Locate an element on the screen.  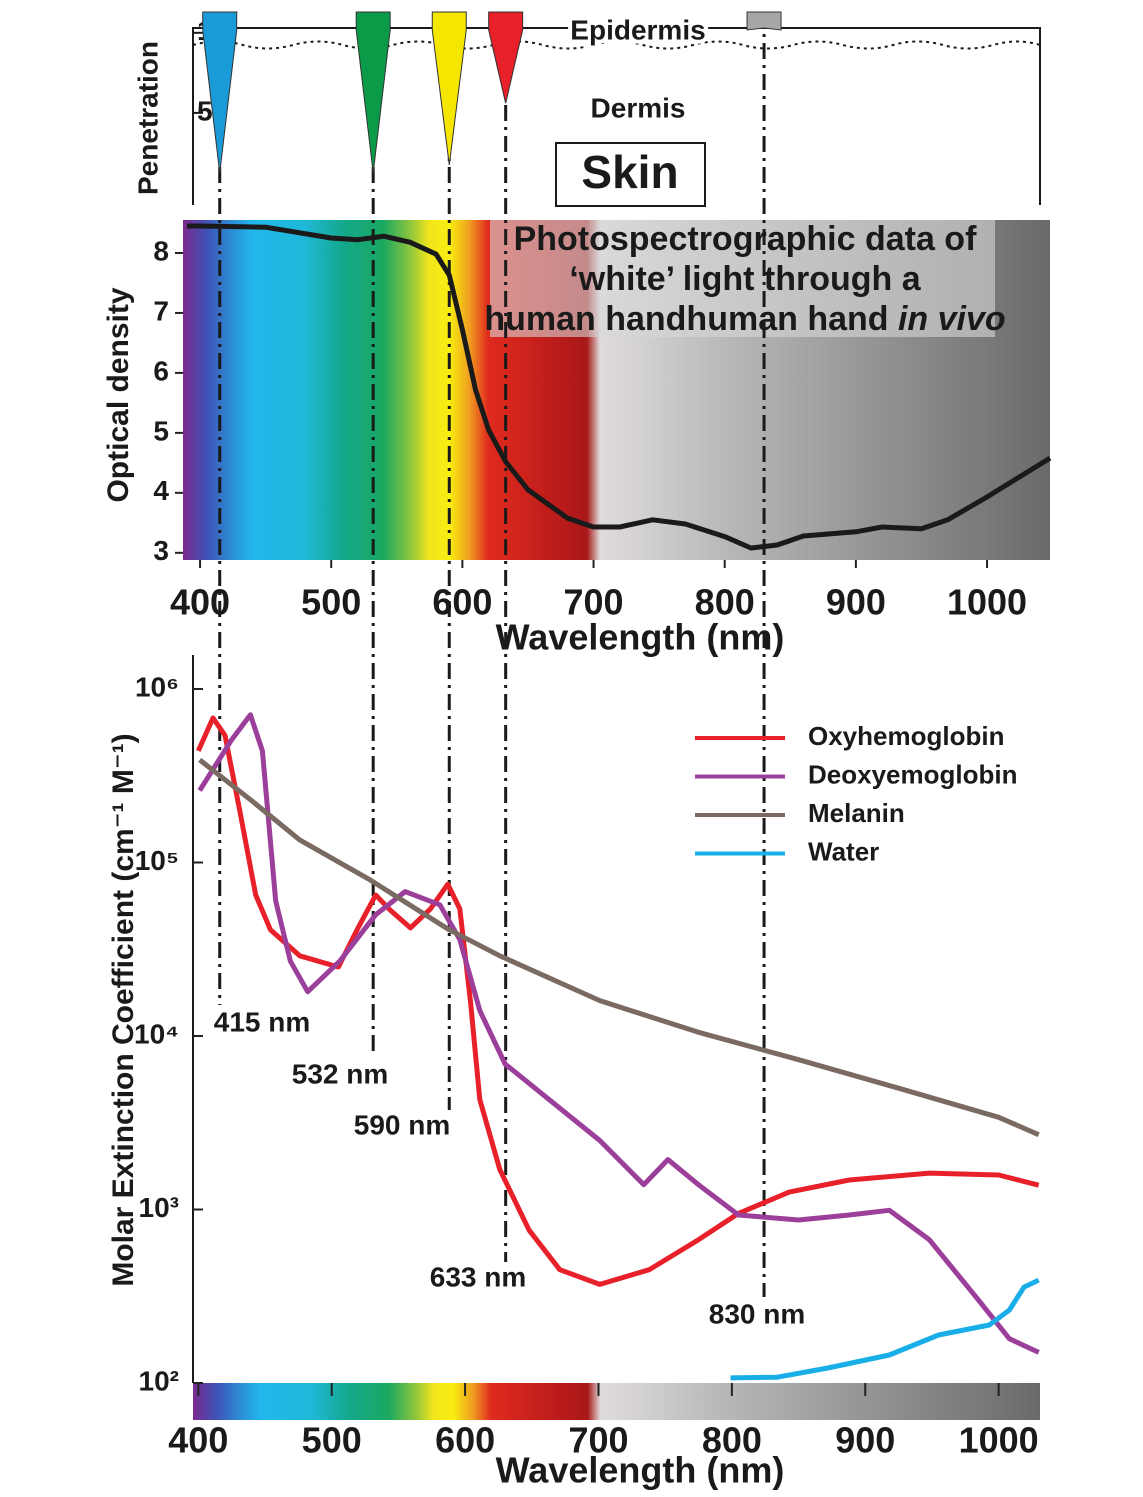
annotation-emphasis: in vivo is located at coordinates (952, 319).